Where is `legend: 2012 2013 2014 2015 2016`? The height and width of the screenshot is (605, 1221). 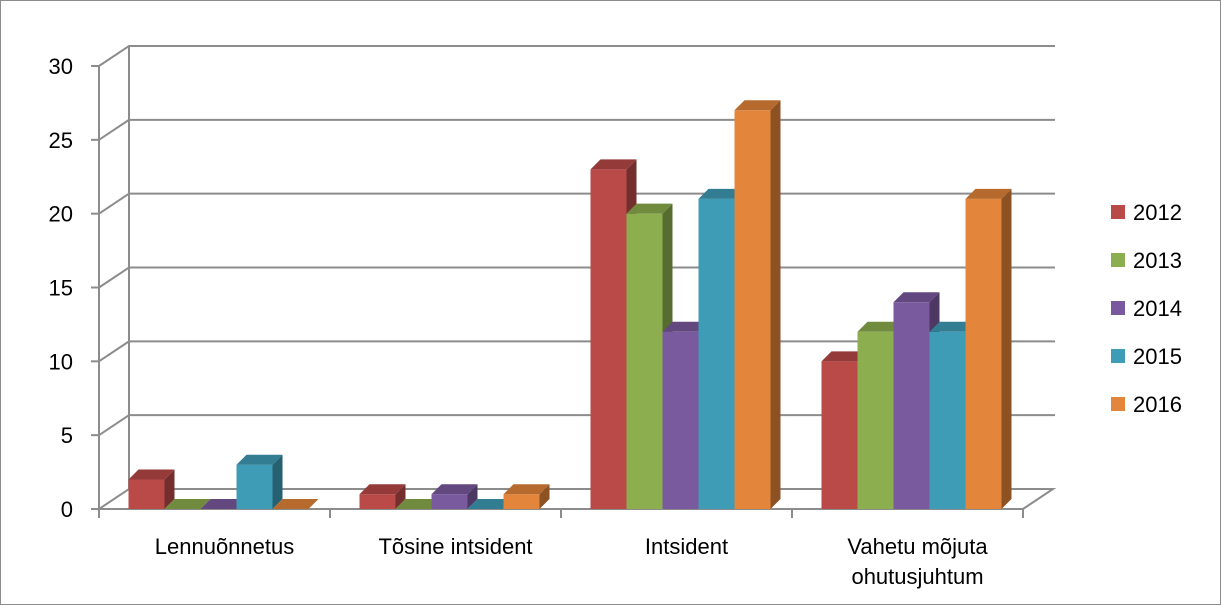 legend: 2012 2013 2014 2015 2016 is located at coordinates (1146, 308).